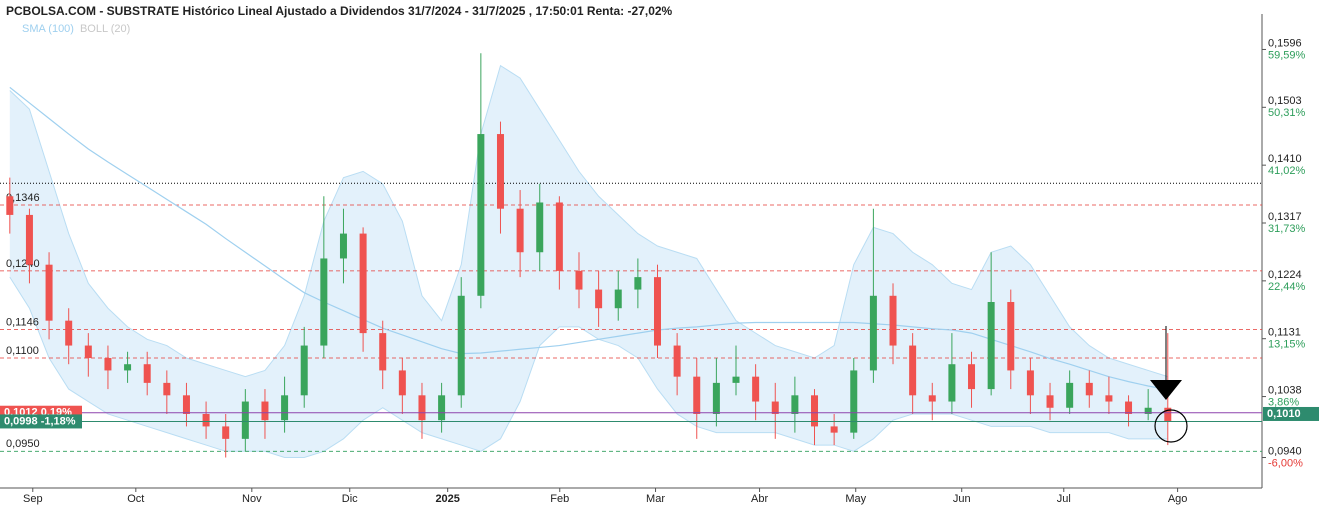  Describe the element at coordinates (1171, 426) in the screenshot. I see `signal-circle` at that location.